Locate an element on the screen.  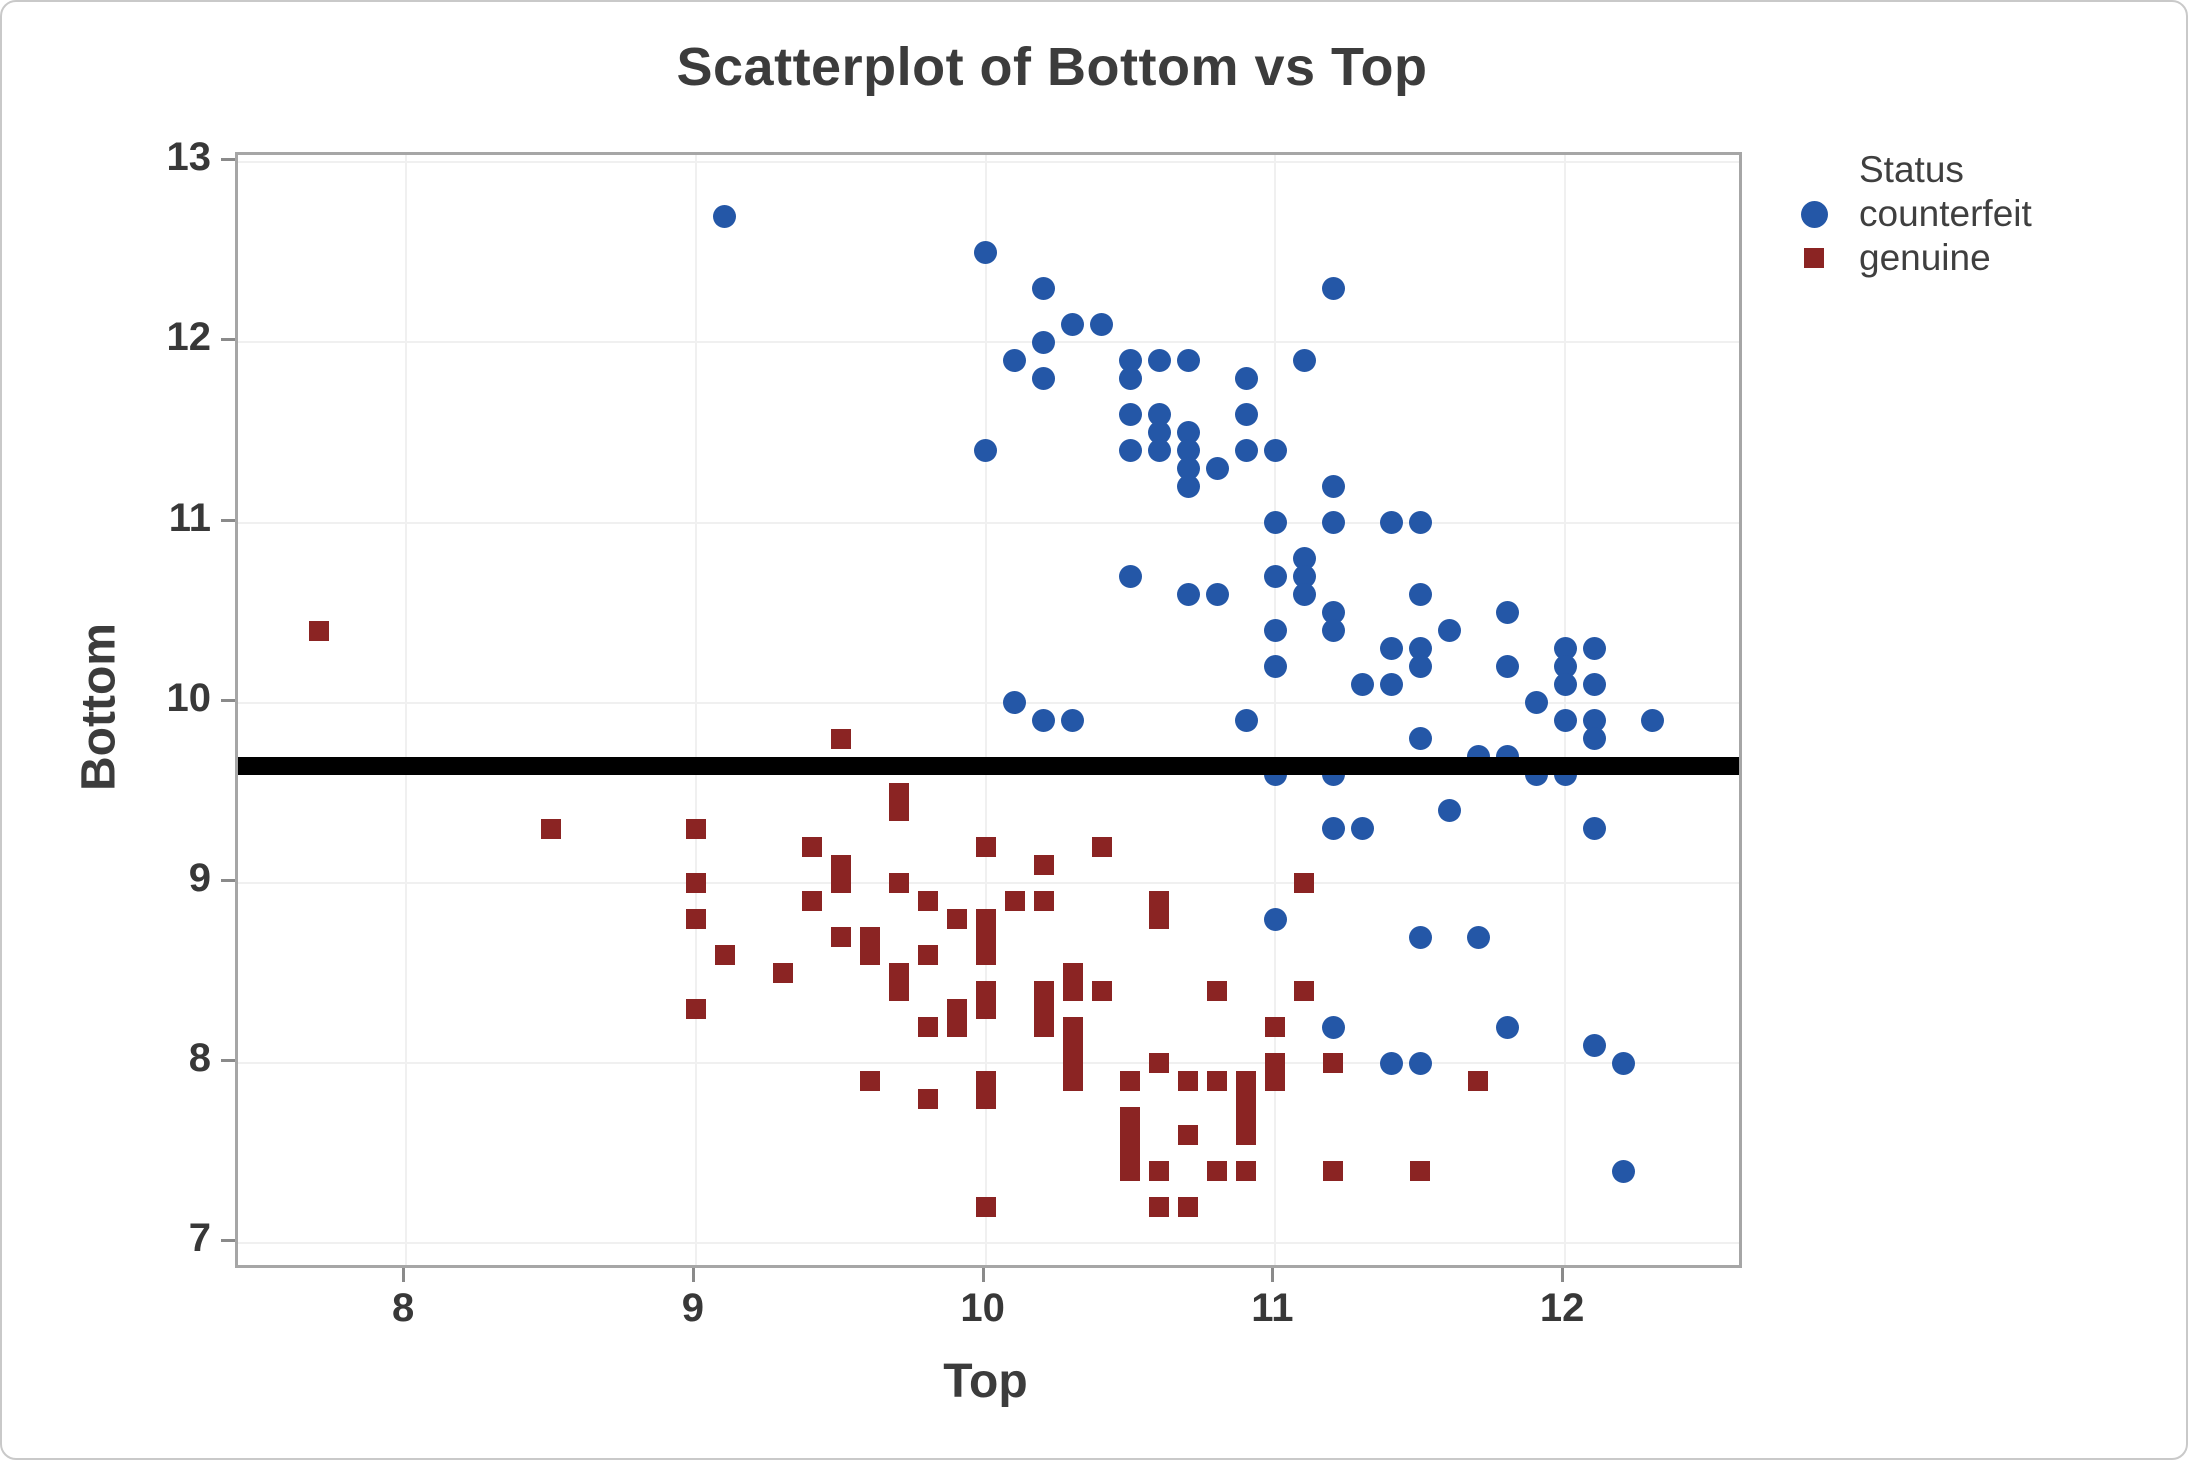
y-tick-label: 9 is located at coordinates (199, 877).